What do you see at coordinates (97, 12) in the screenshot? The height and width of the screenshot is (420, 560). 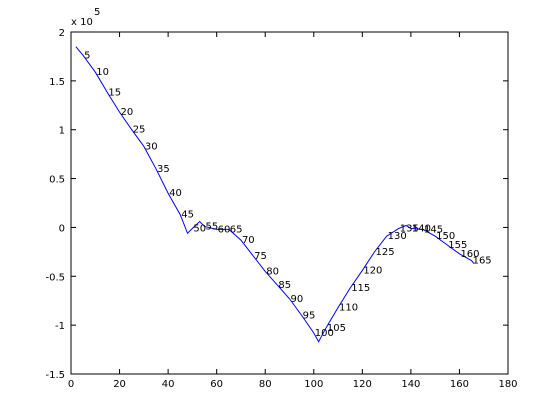 I see `y-multiplier-exponent: 5` at bounding box center [97, 12].